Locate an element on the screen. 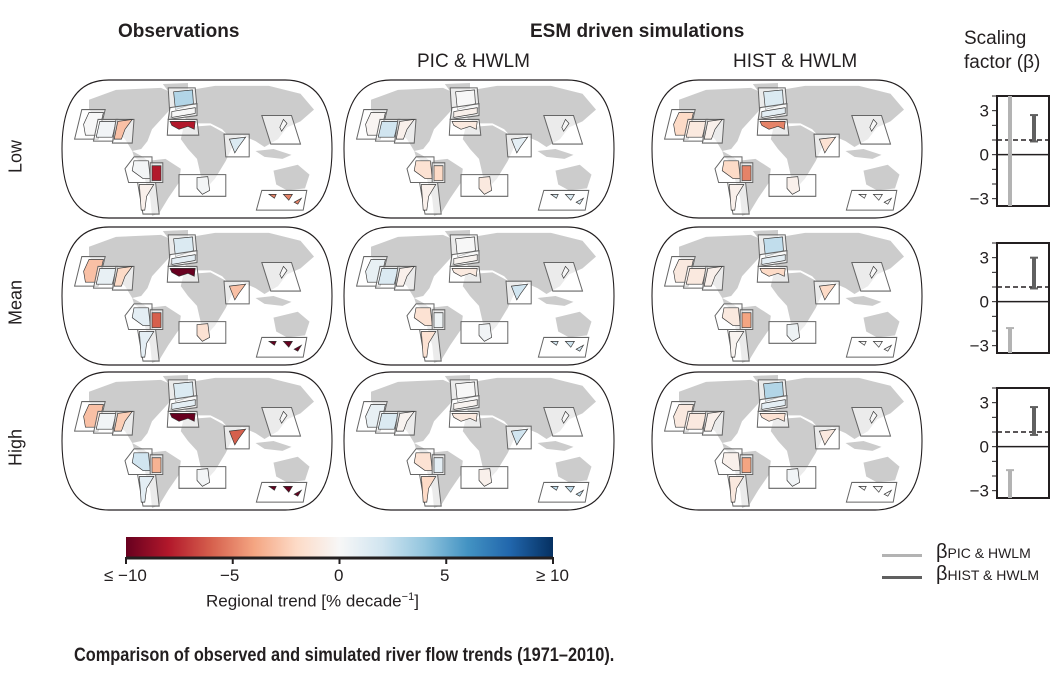 The height and width of the screenshot is (680, 1062). legend-pic-sub: PIC & HWLM is located at coordinates (989, 553).